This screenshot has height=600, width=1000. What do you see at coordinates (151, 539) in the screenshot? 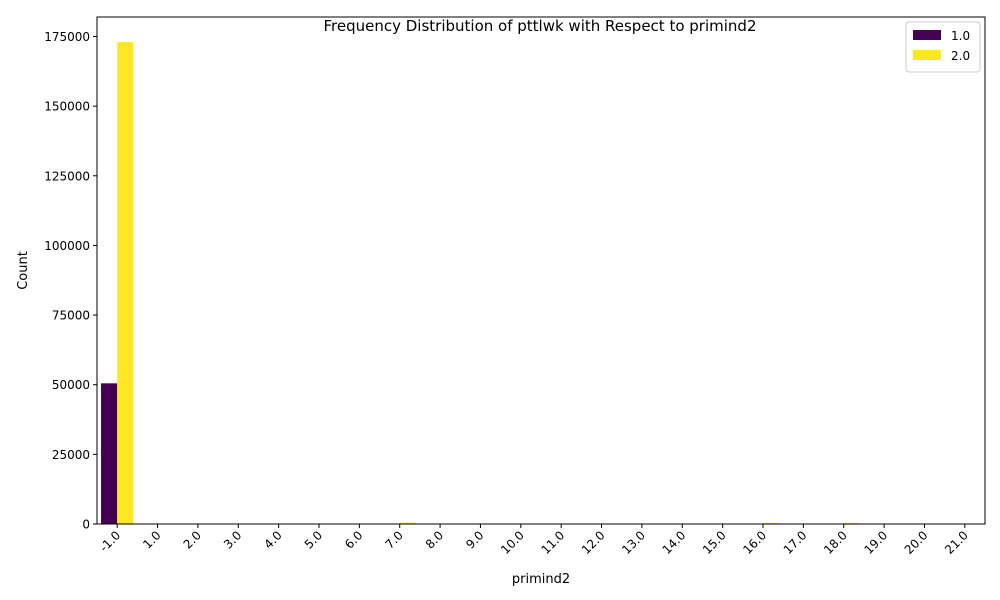
I see `x-tick-label: 1.0` at bounding box center [151, 539].